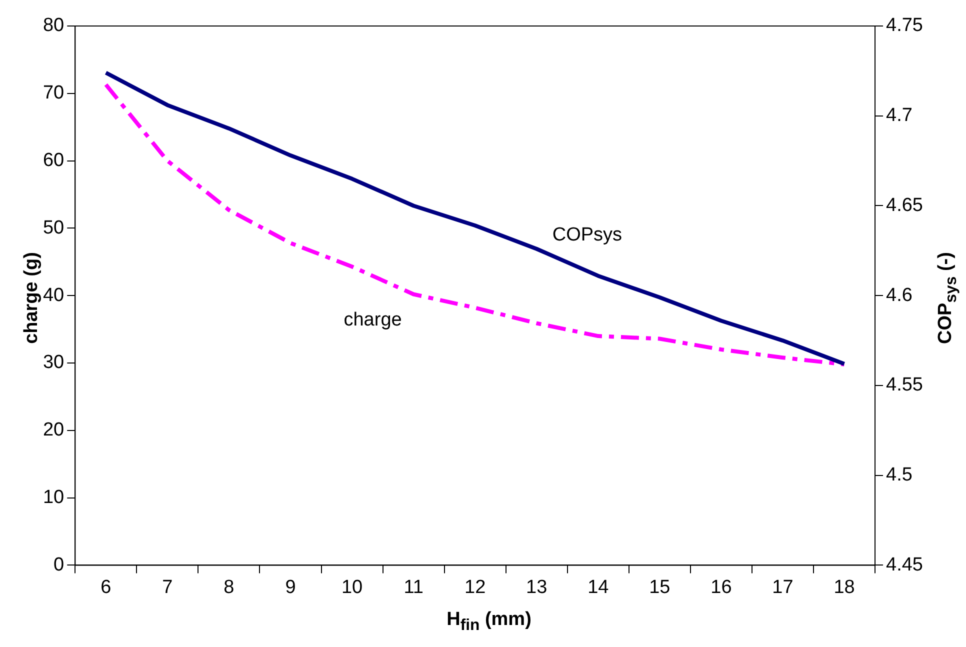 The width and height of the screenshot is (966, 647). Describe the element at coordinates (905, 25) in the screenshot. I see `y2-tick-label: 4.75` at that location.